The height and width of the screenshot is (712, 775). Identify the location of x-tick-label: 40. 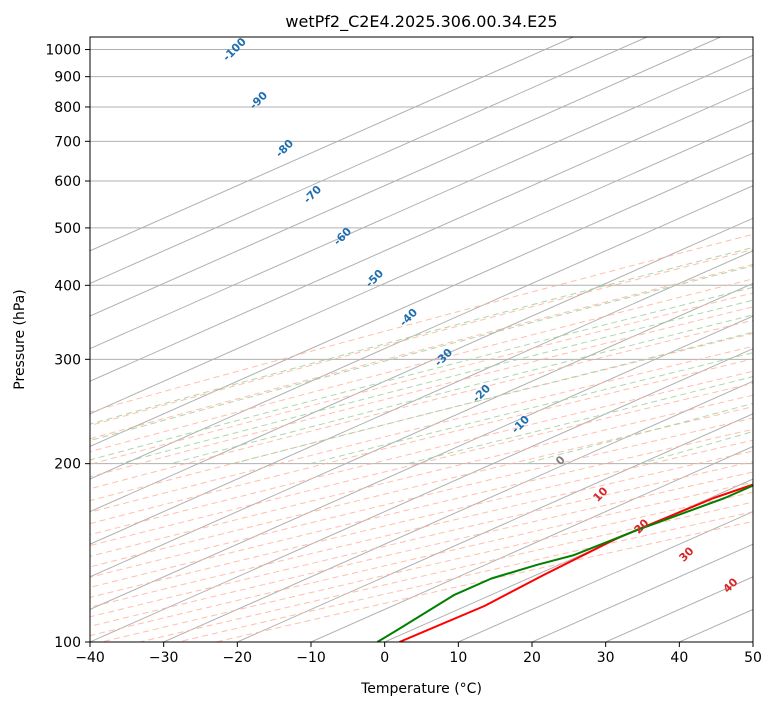
(679, 658).